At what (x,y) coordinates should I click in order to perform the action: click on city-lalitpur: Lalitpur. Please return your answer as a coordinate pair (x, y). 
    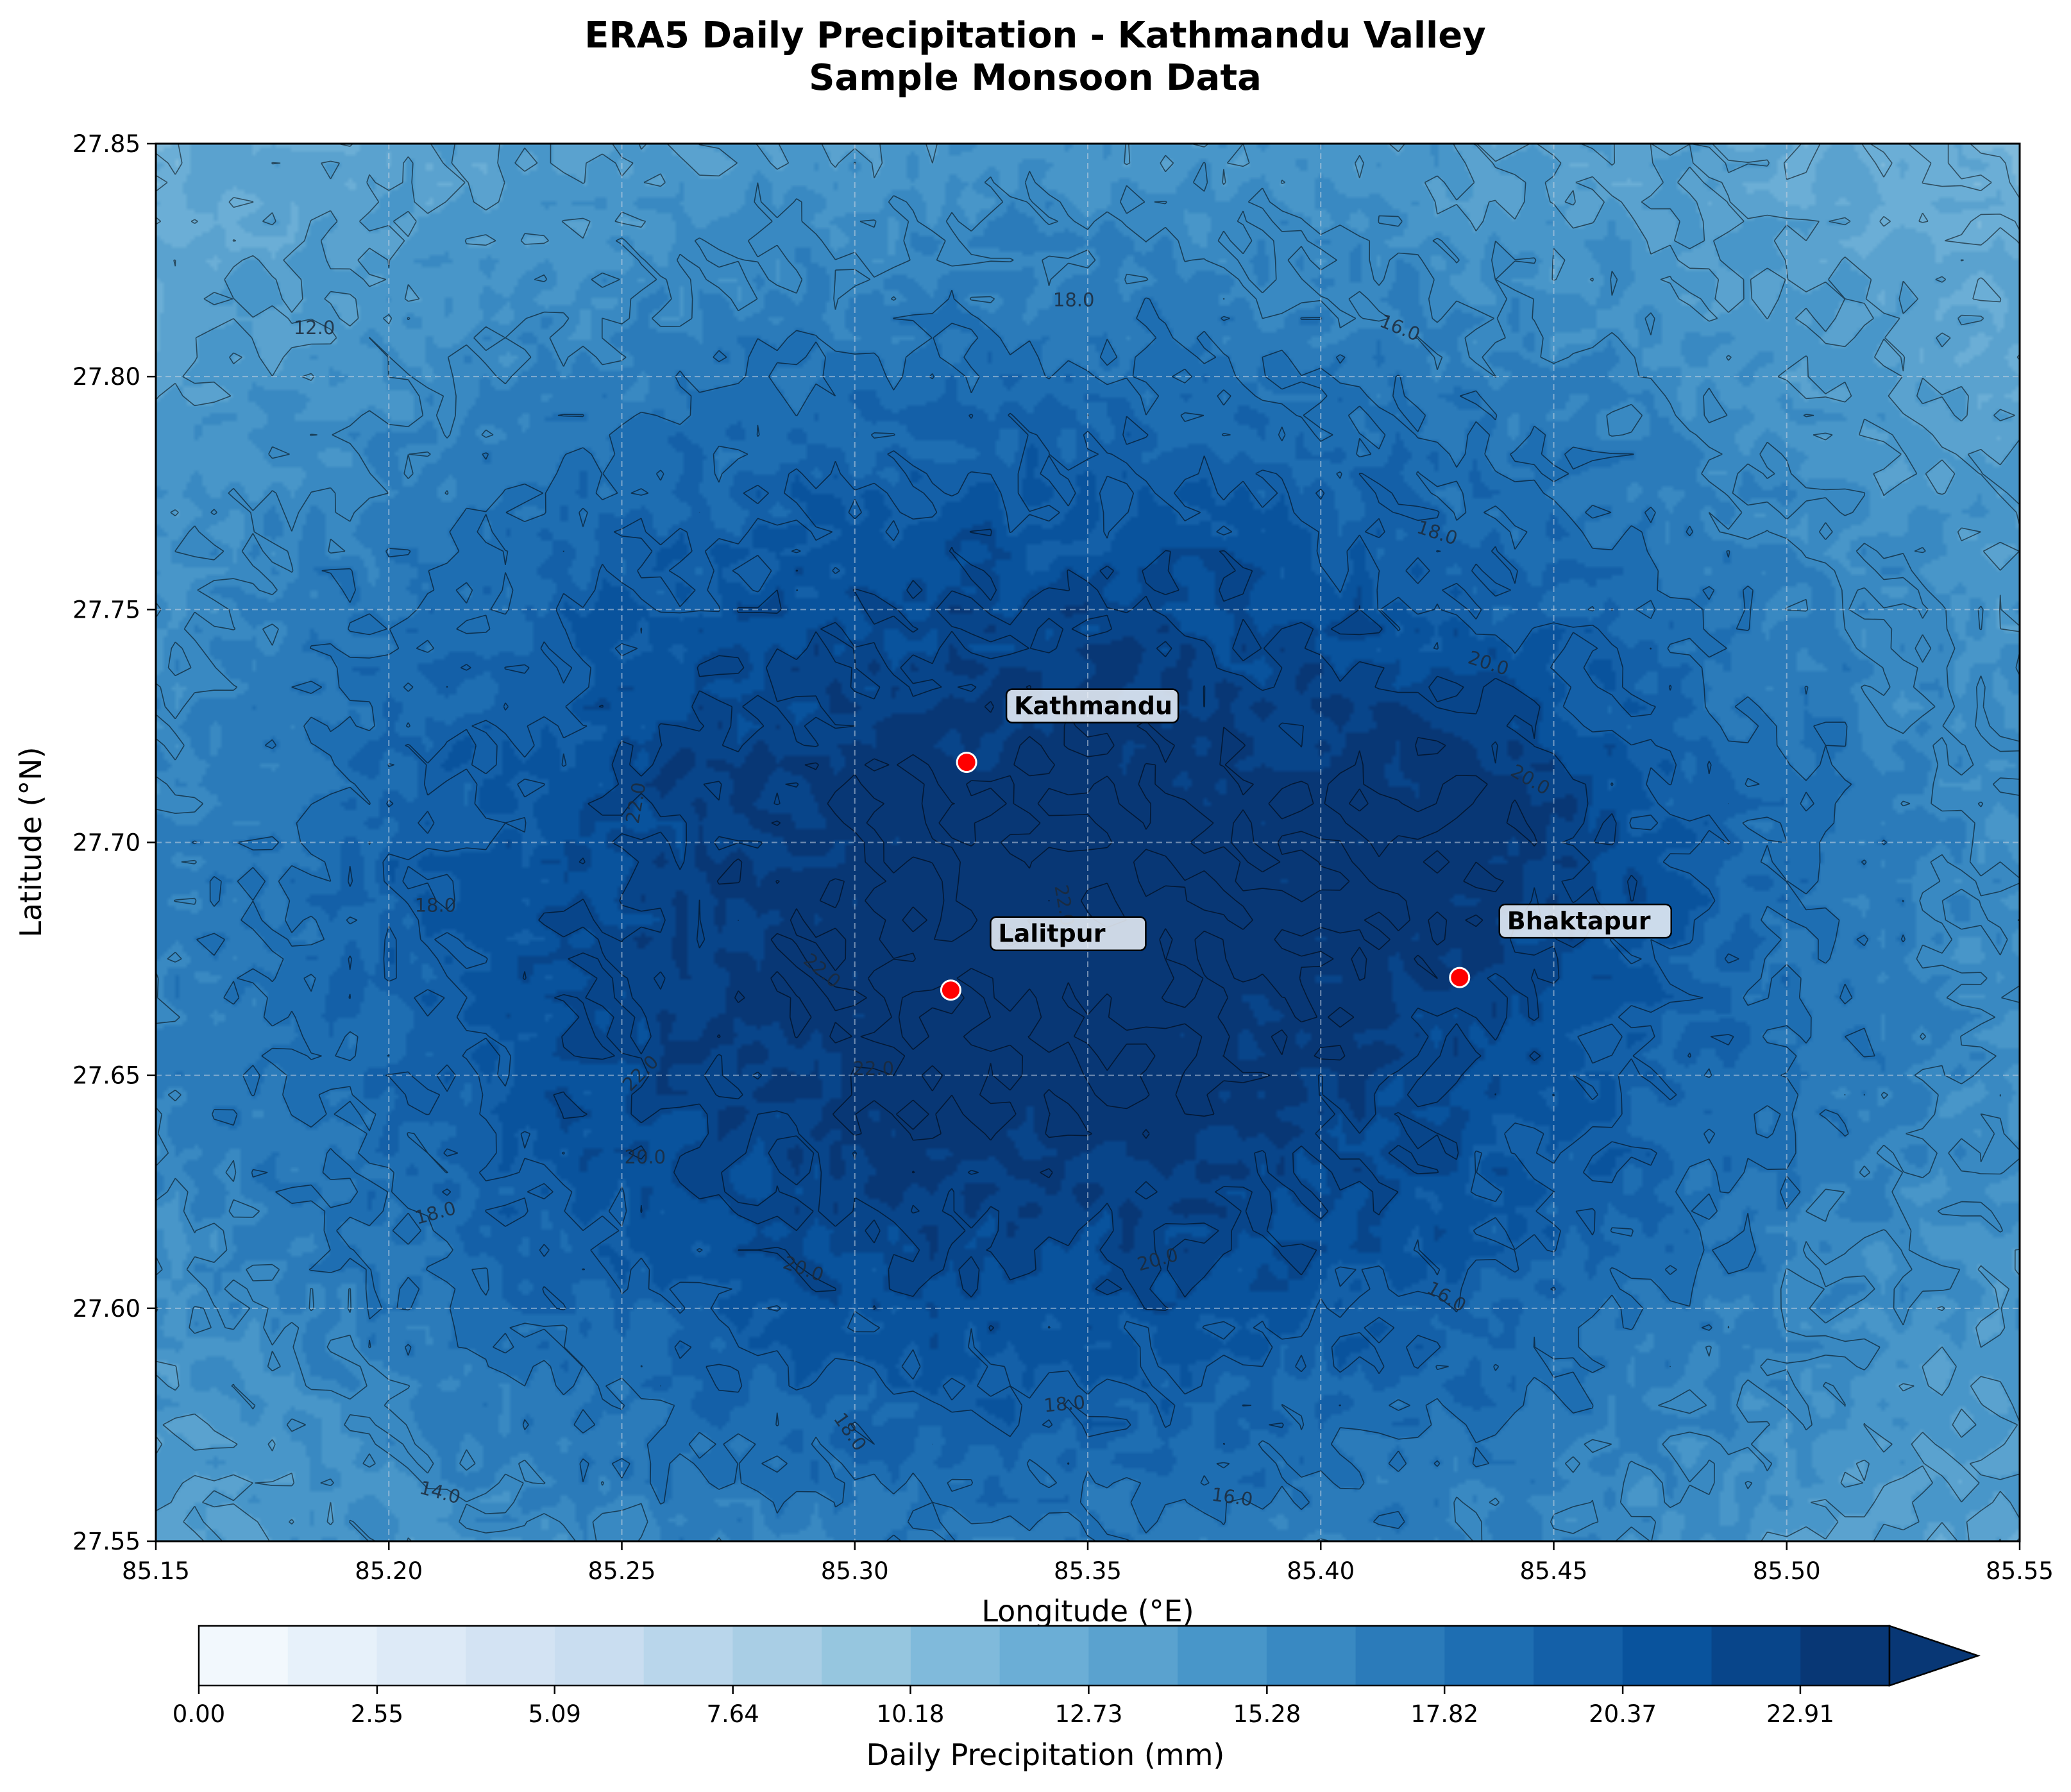
    Looking at the image, I should click on (1043, 958).